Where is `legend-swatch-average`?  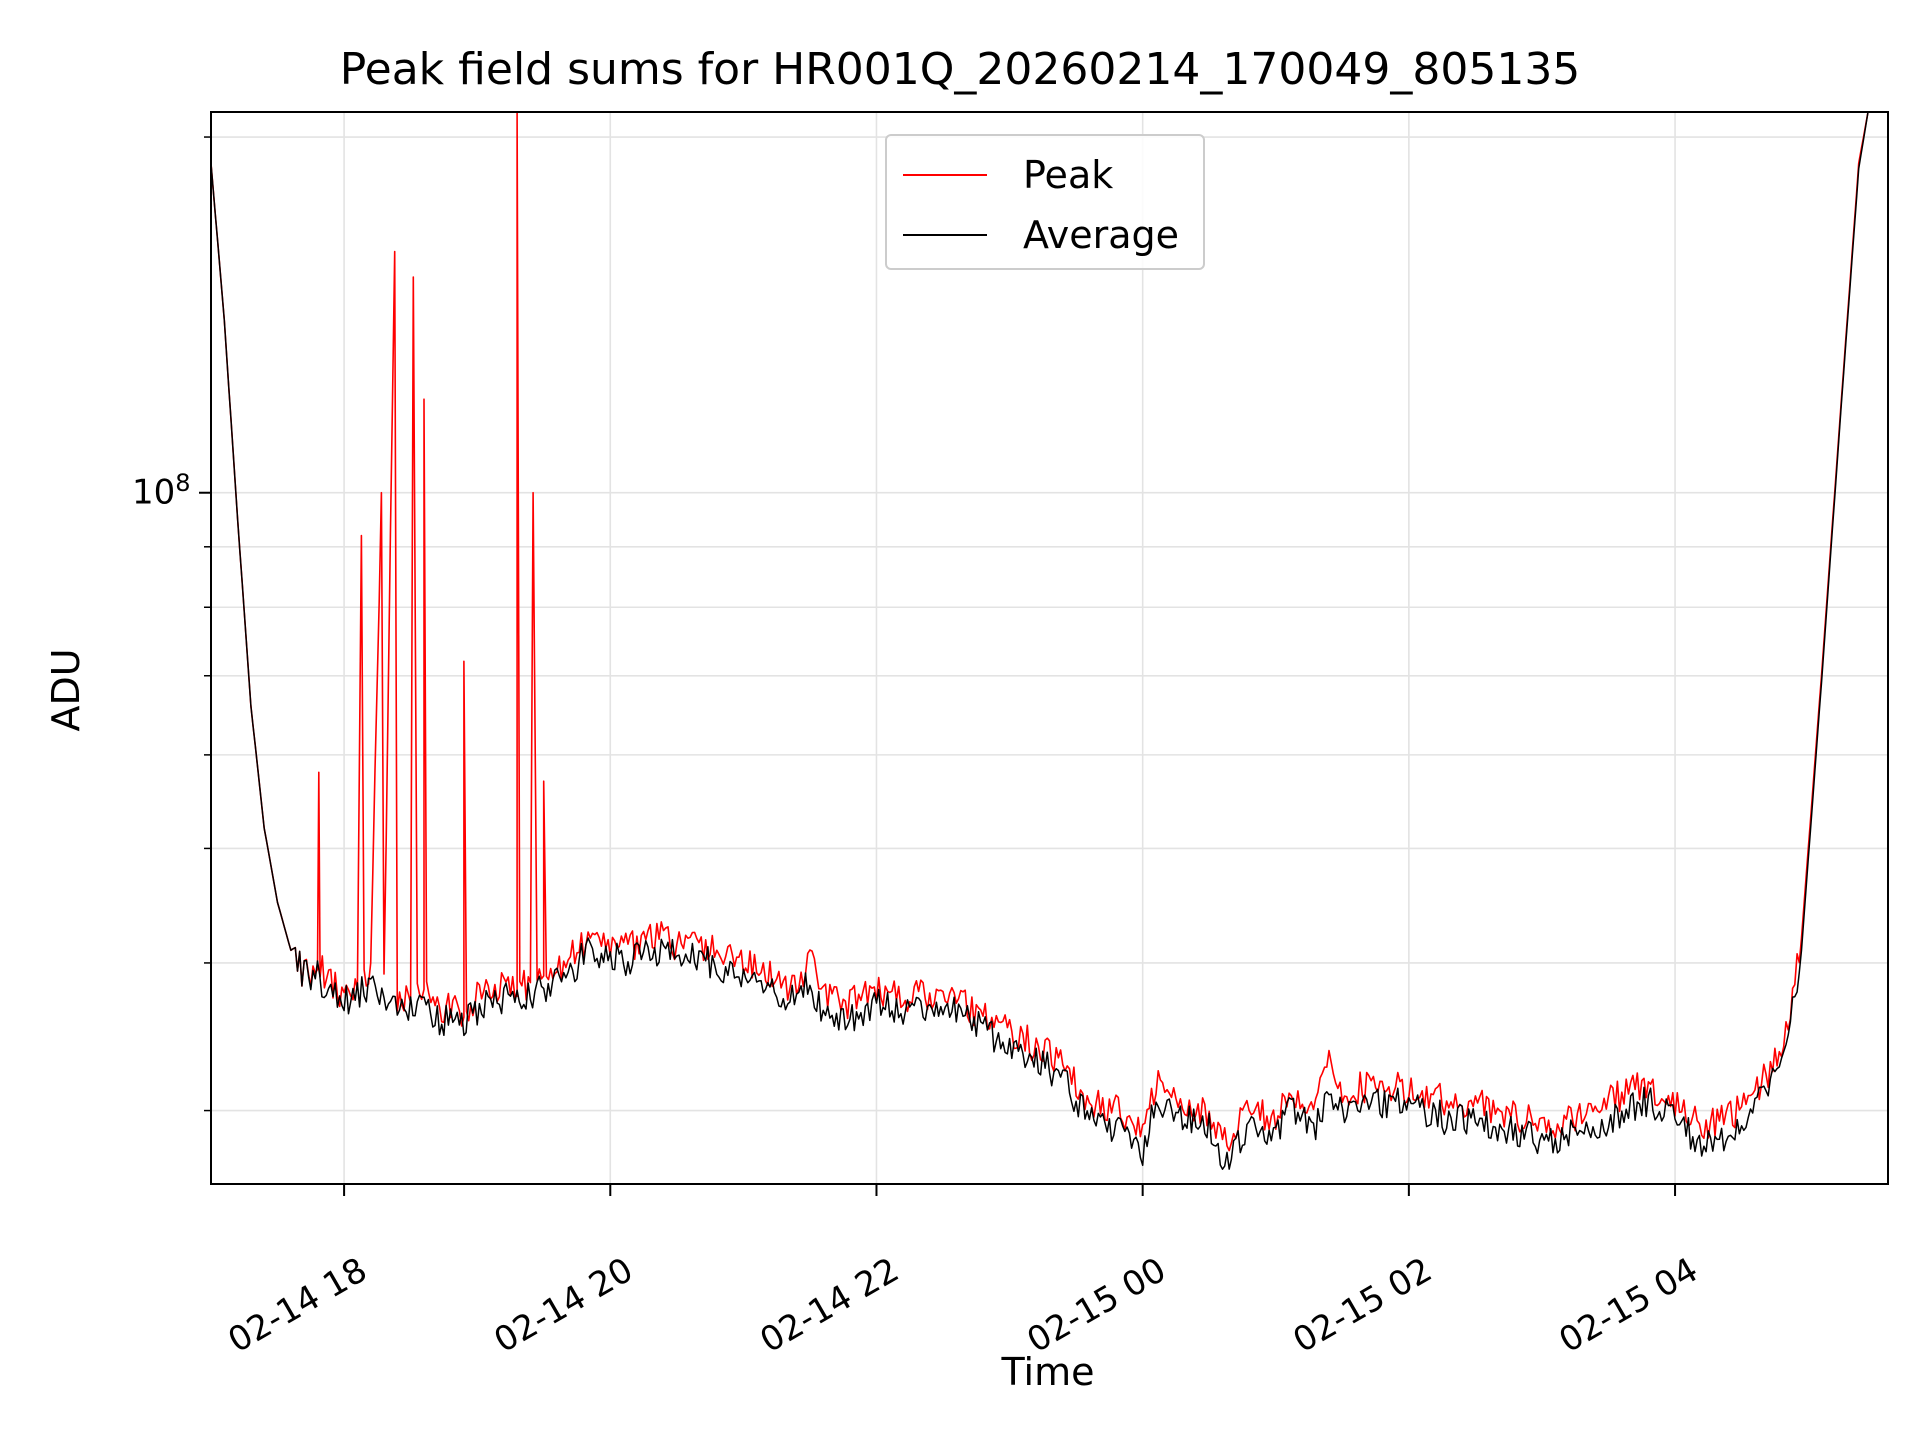
legend-swatch-average is located at coordinates (945, 235).